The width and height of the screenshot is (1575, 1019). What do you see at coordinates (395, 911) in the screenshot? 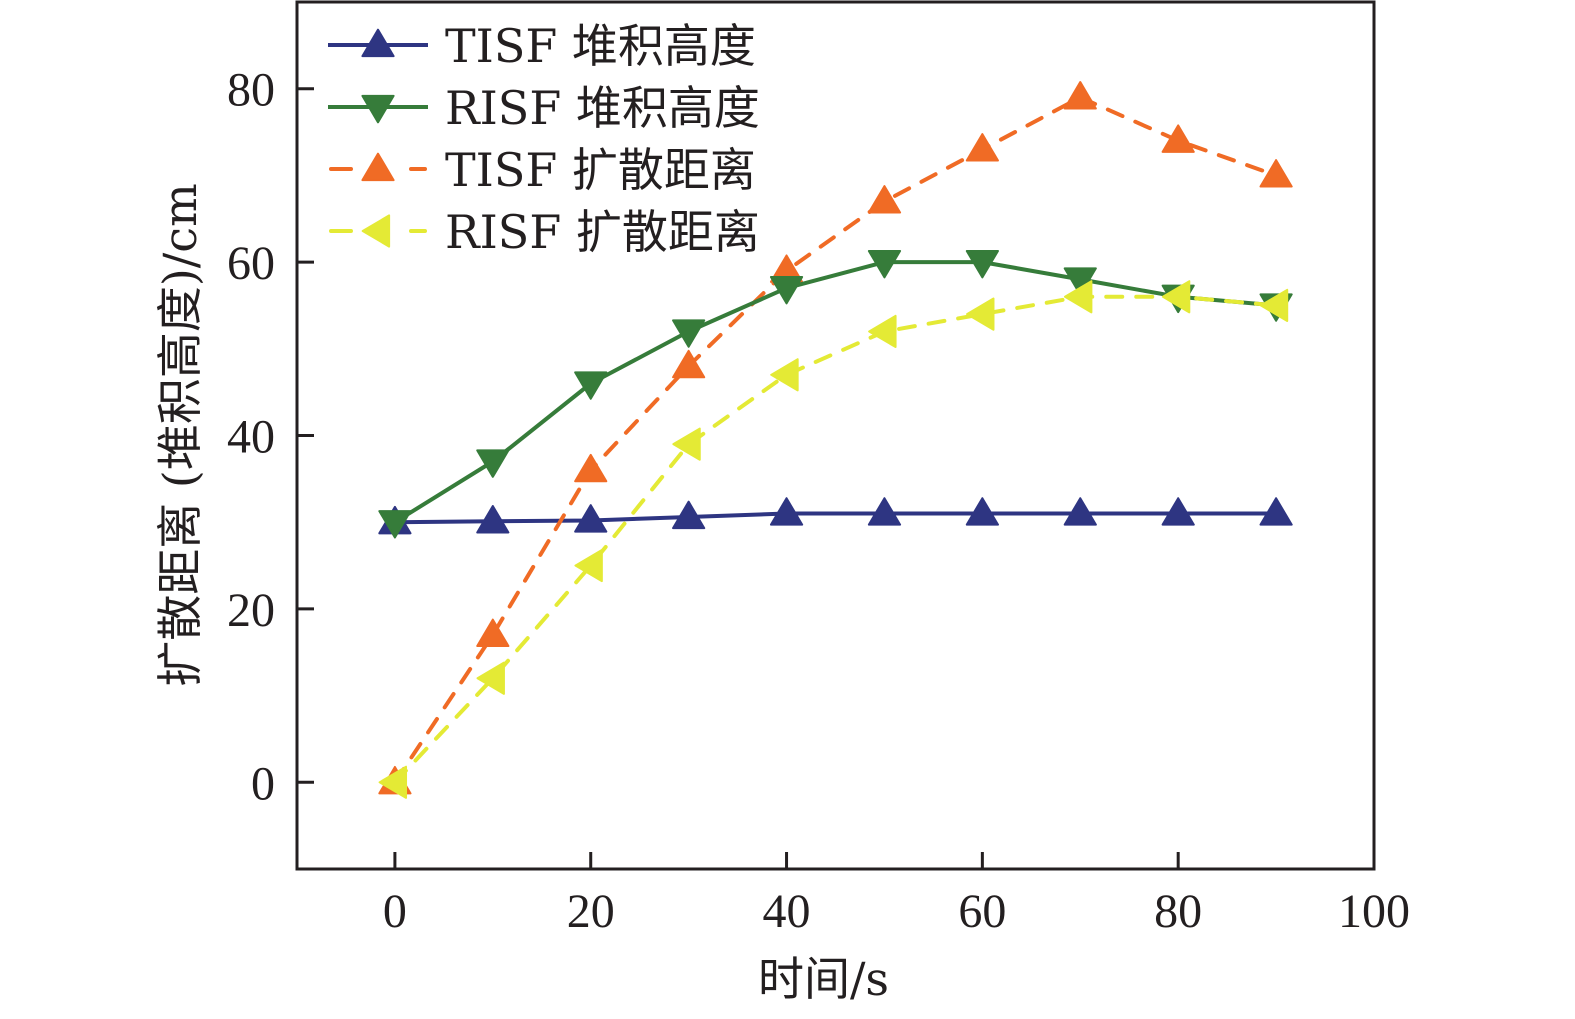
I see `x-tick-label: 0` at bounding box center [395, 911].